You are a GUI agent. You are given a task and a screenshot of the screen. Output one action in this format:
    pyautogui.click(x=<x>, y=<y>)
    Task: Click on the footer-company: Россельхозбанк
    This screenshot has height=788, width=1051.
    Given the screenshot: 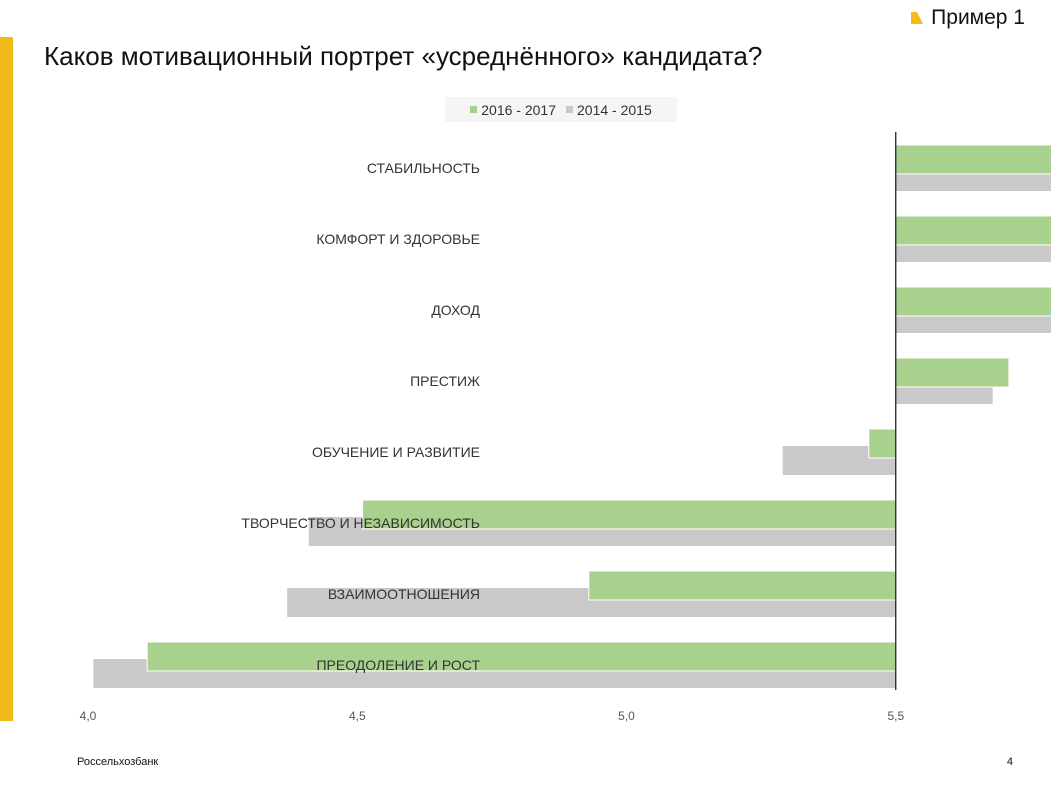 What is the action you would take?
    pyautogui.click(x=118, y=762)
    